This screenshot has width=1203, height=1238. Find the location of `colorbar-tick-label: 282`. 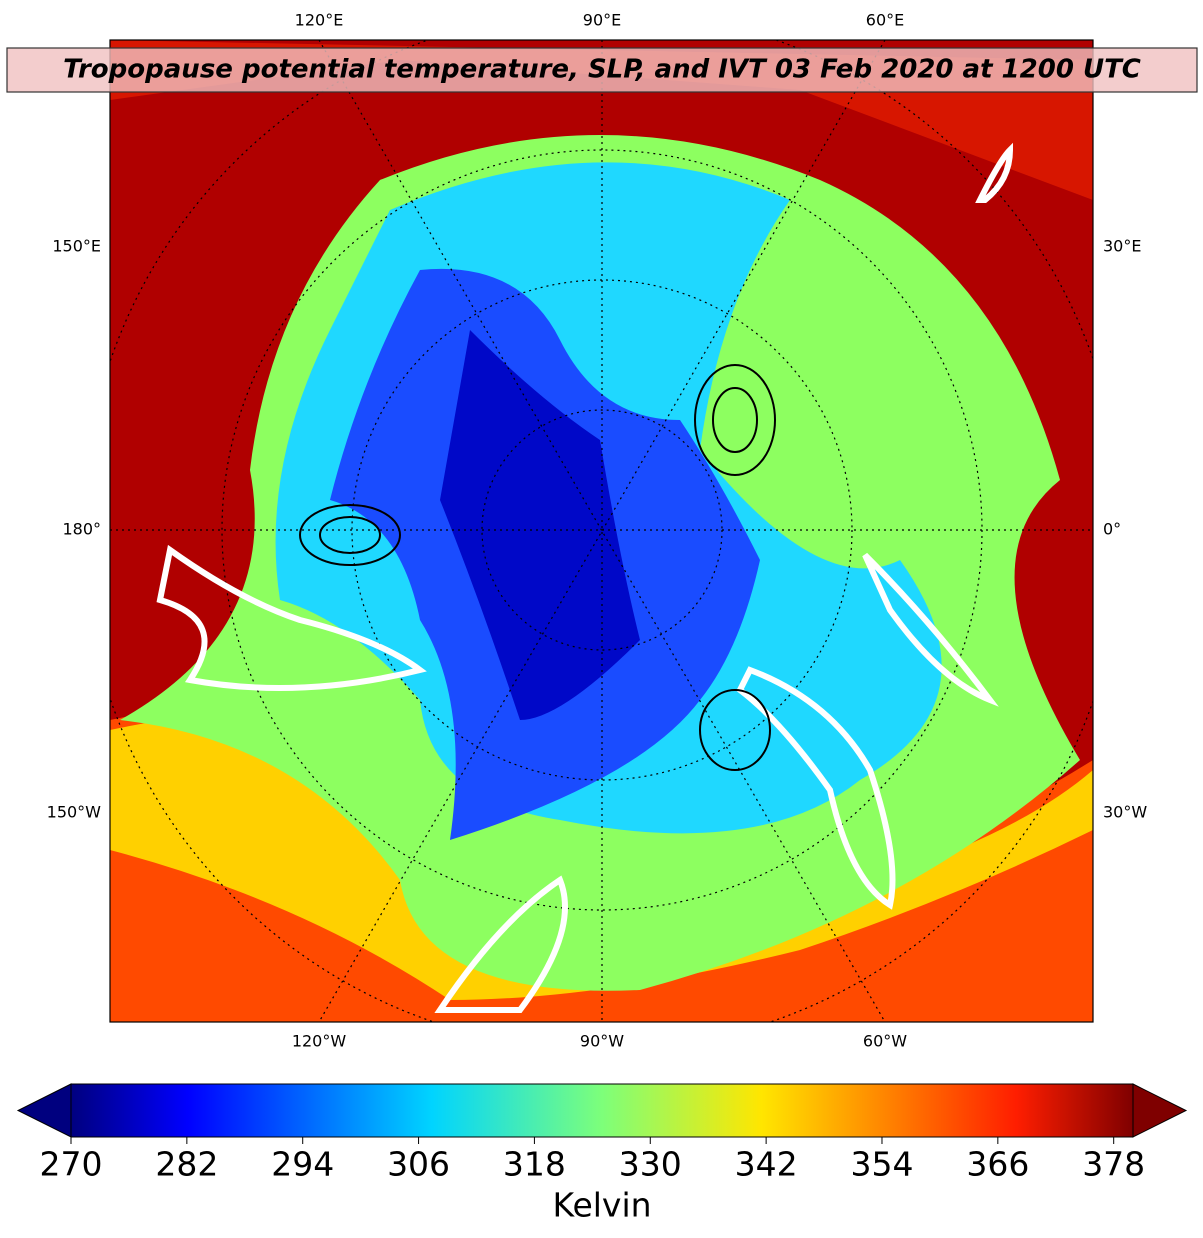

colorbar-tick-label: 282 is located at coordinates (186, 1164).